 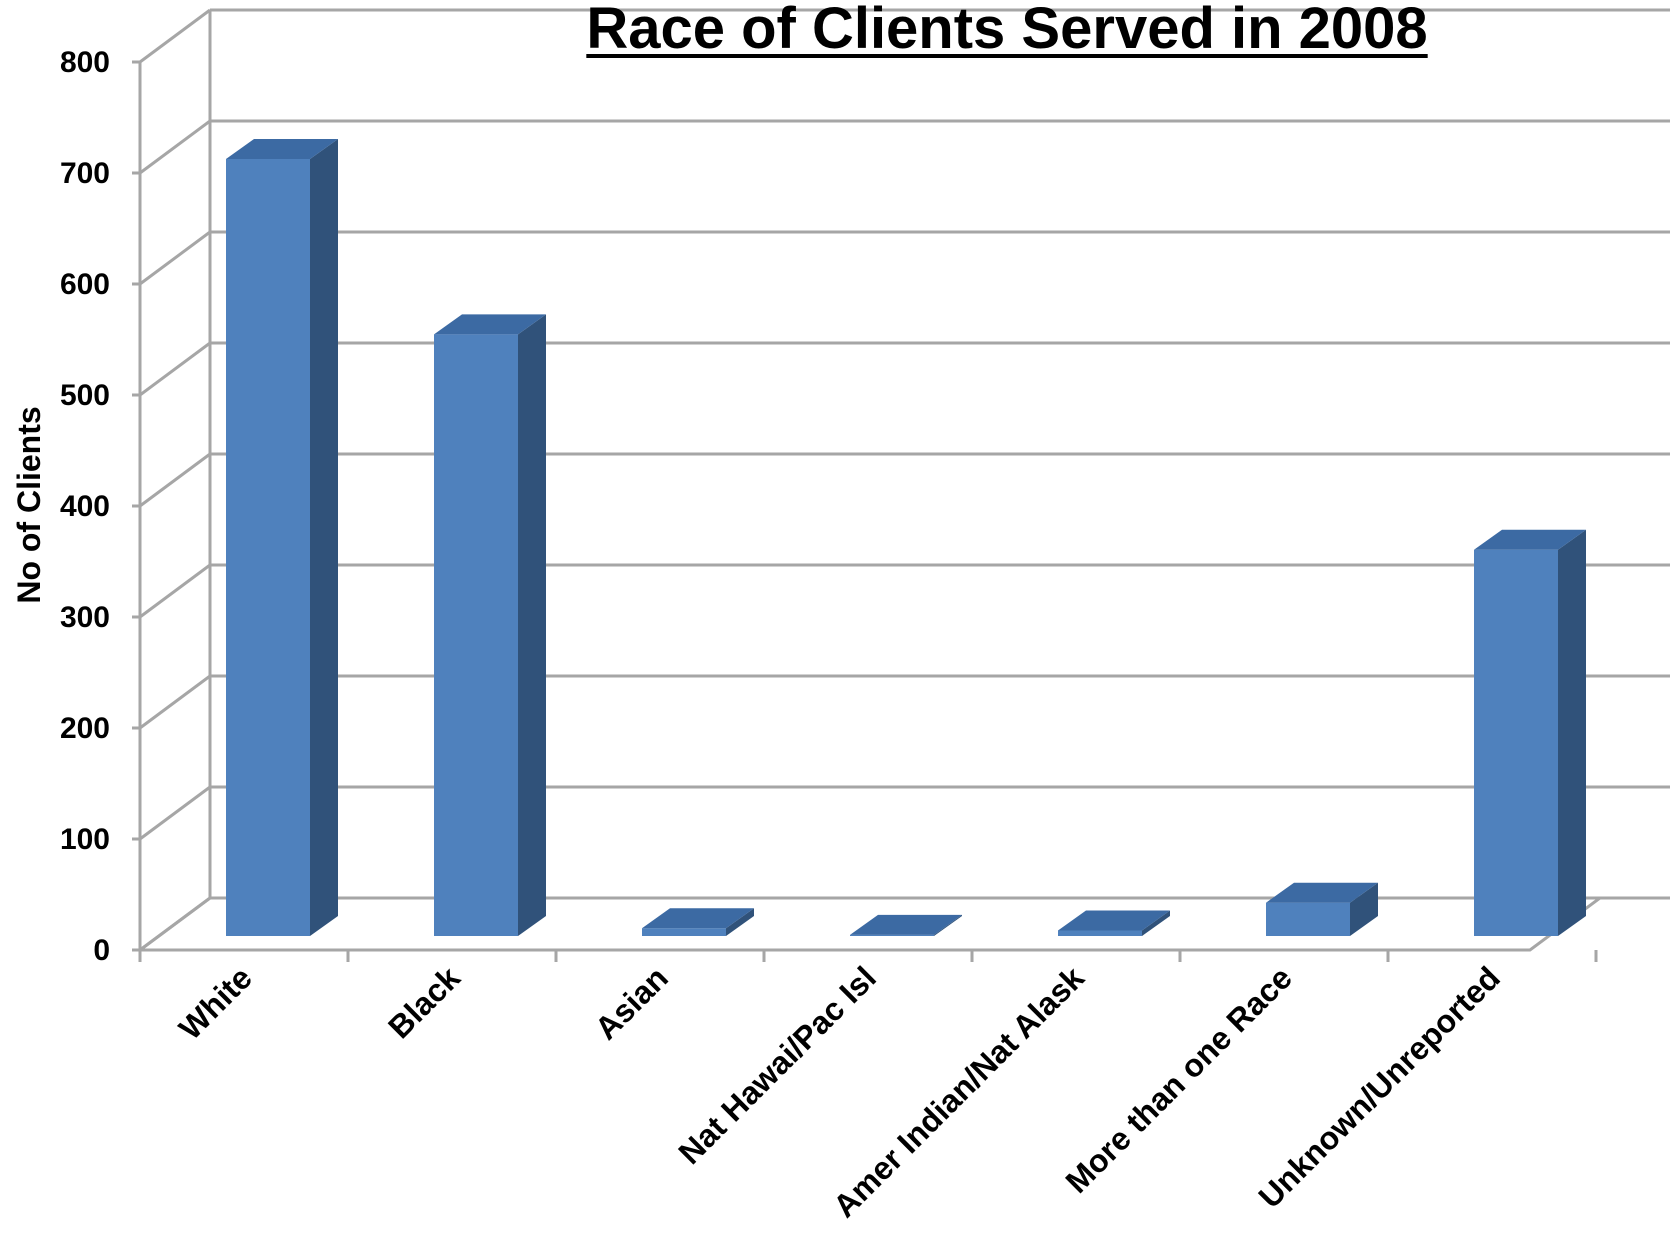 I want to click on y-tick-label: 100, so click(x=85, y=839).